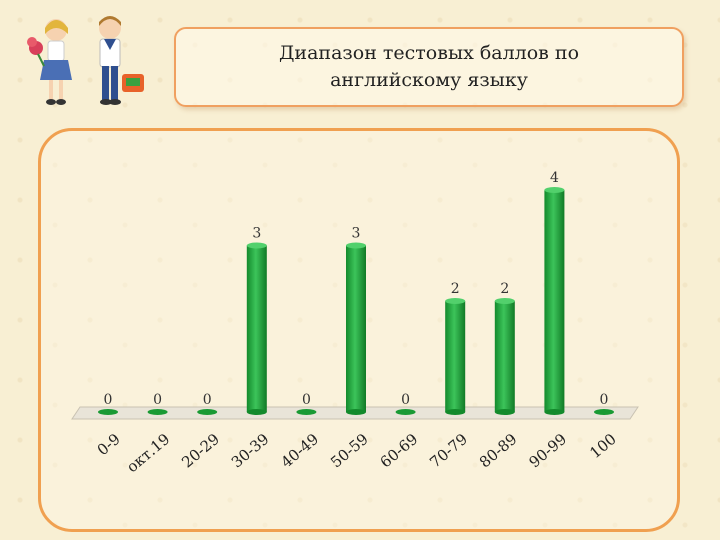 The height and width of the screenshot is (540, 720). Describe the element at coordinates (405, 400) in the screenshot. I see `data-label-6: 0` at that location.